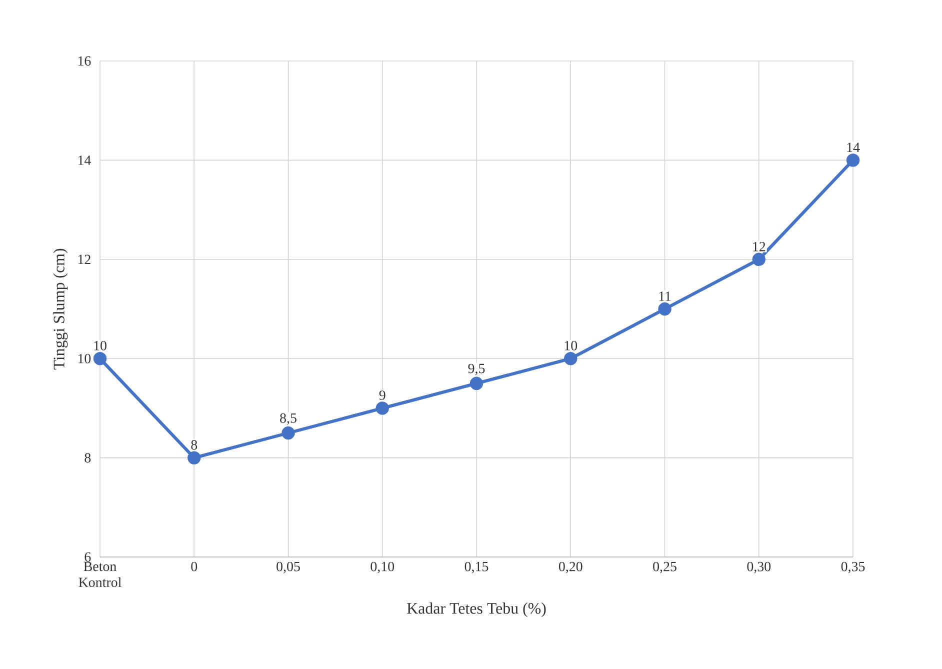 The width and height of the screenshot is (942, 669). What do you see at coordinates (476, 610) in the screenshot?
I see `x-axis-title: Kadar Tetes Tebu (%)` at bounding box center [476, 610].